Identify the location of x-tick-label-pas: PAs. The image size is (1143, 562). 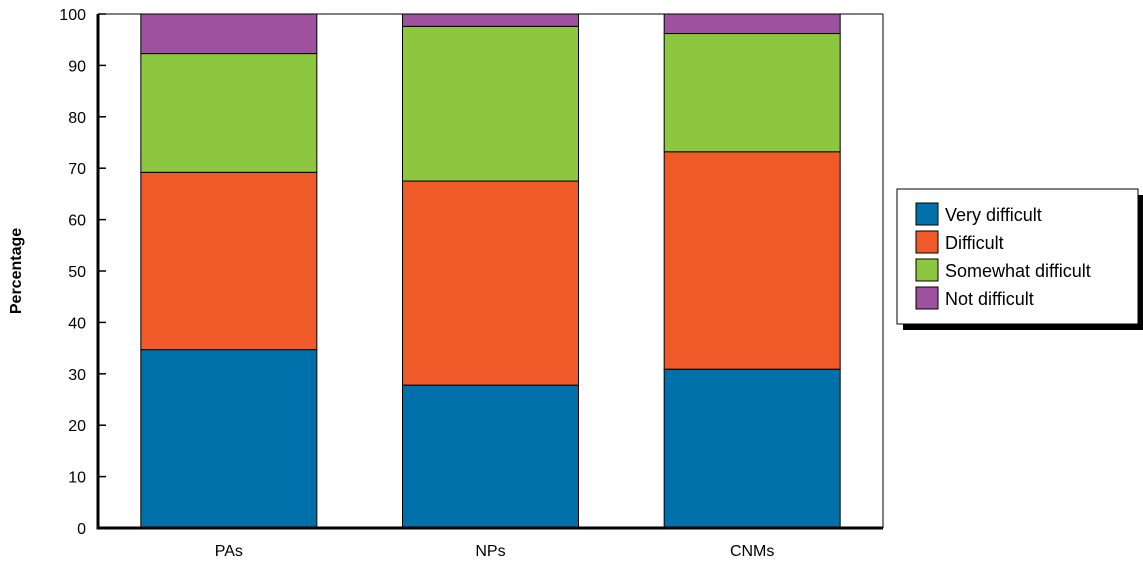
(229, 551).